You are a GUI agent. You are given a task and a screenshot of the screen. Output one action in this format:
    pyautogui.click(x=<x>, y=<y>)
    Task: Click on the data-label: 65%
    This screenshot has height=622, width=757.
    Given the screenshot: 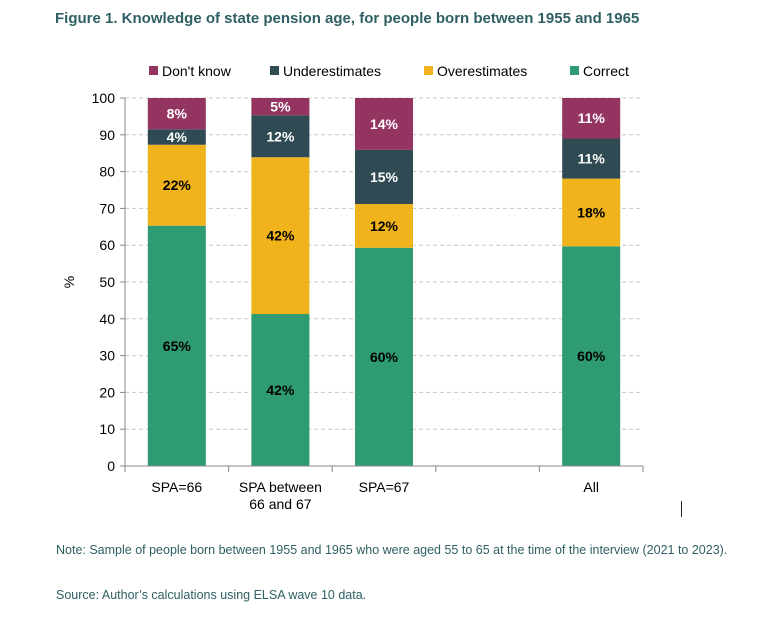 What is the action you would take?
    pyautogui.click(x=177, y=346)
    